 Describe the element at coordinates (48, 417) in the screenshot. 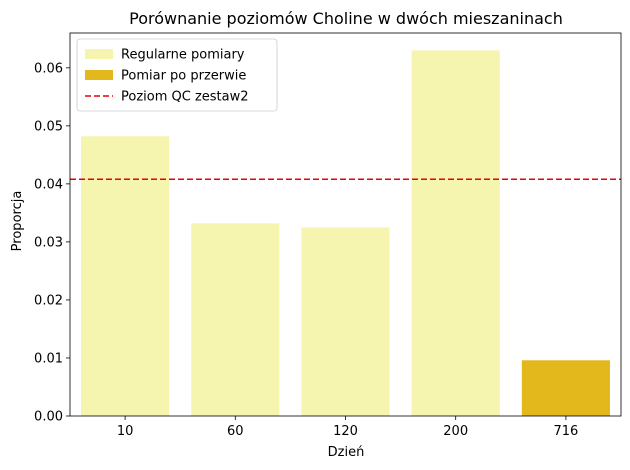

I see `y-tick-label: 0.00` at that location.